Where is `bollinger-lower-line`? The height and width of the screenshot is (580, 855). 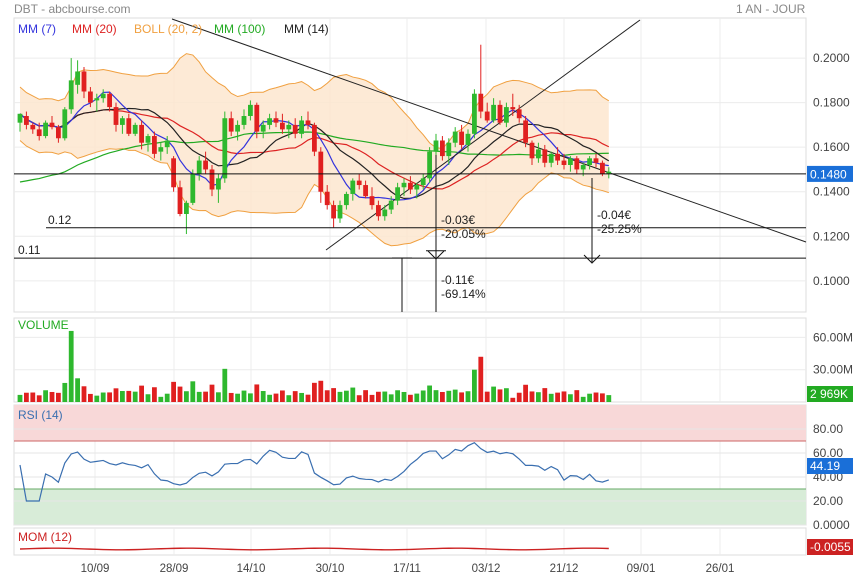 bollinger-lower-line is located at coordinates (314, 193).